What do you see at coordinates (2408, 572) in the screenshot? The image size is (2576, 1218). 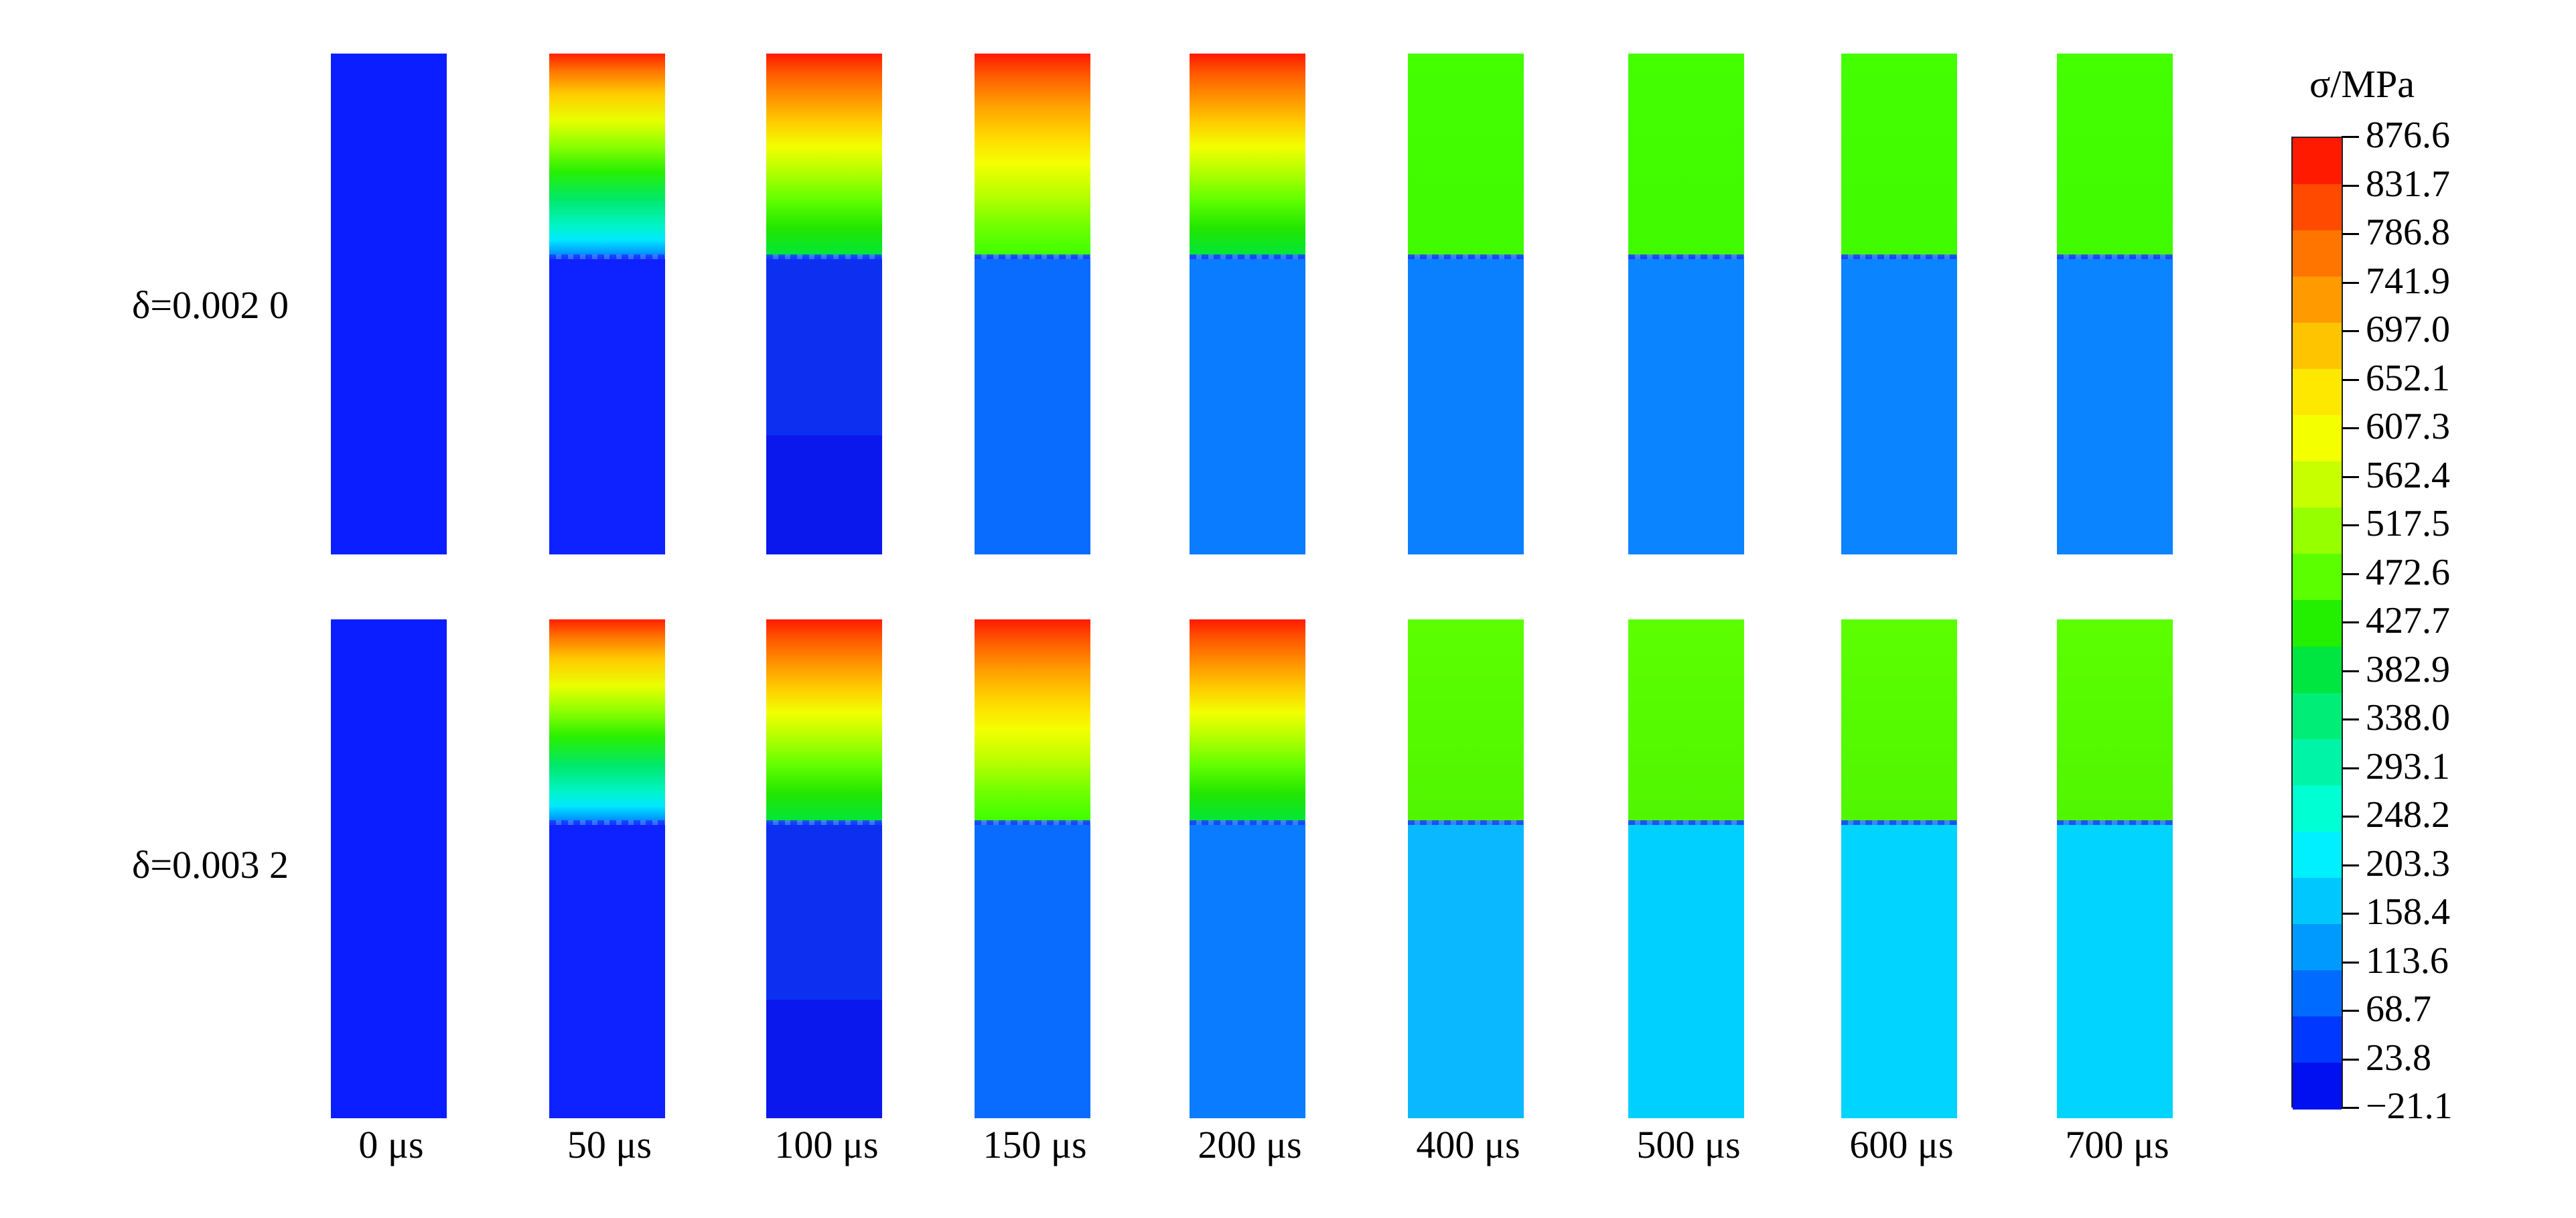 I see `colorbar-value: 472.6` at bounding box center [2408, 572].